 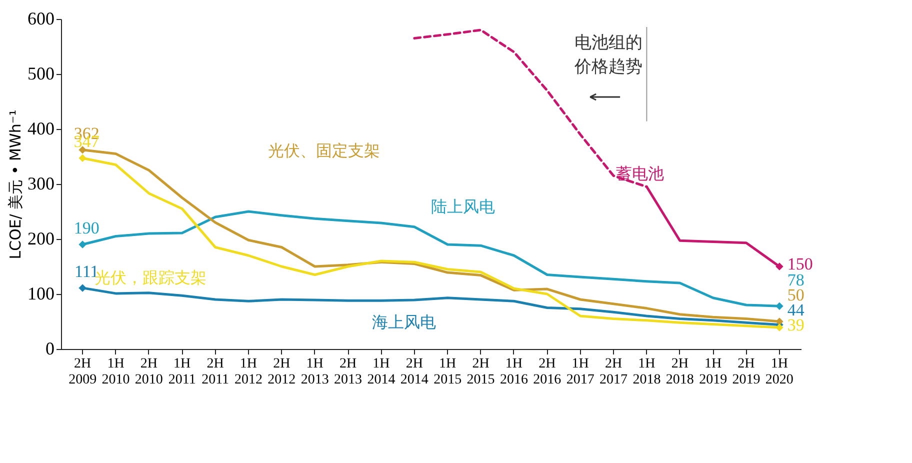 I want to click on x-tick-label: 1H 2017, so click(x=580, y=372).